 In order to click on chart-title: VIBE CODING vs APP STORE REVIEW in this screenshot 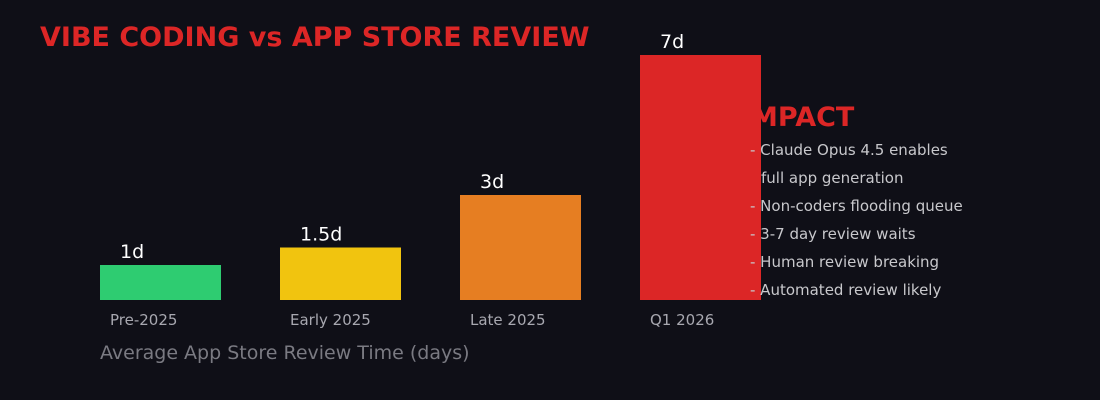, I will do `click(315, 37)`.